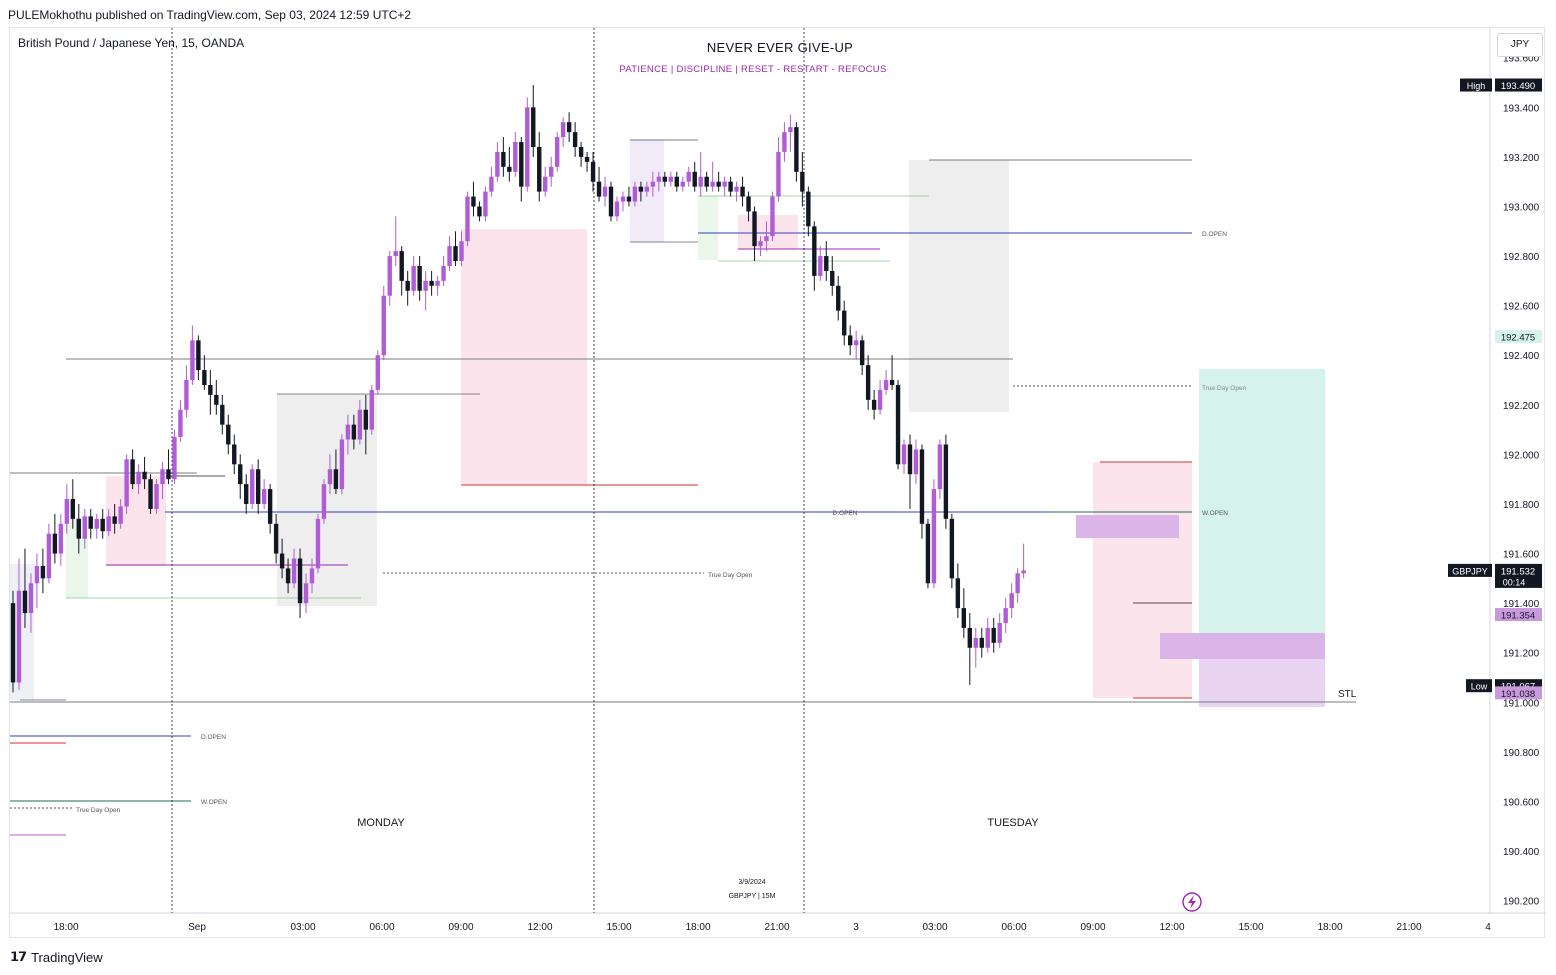  I want to click on annotation-label: True Day Open, so click(1224, 388).